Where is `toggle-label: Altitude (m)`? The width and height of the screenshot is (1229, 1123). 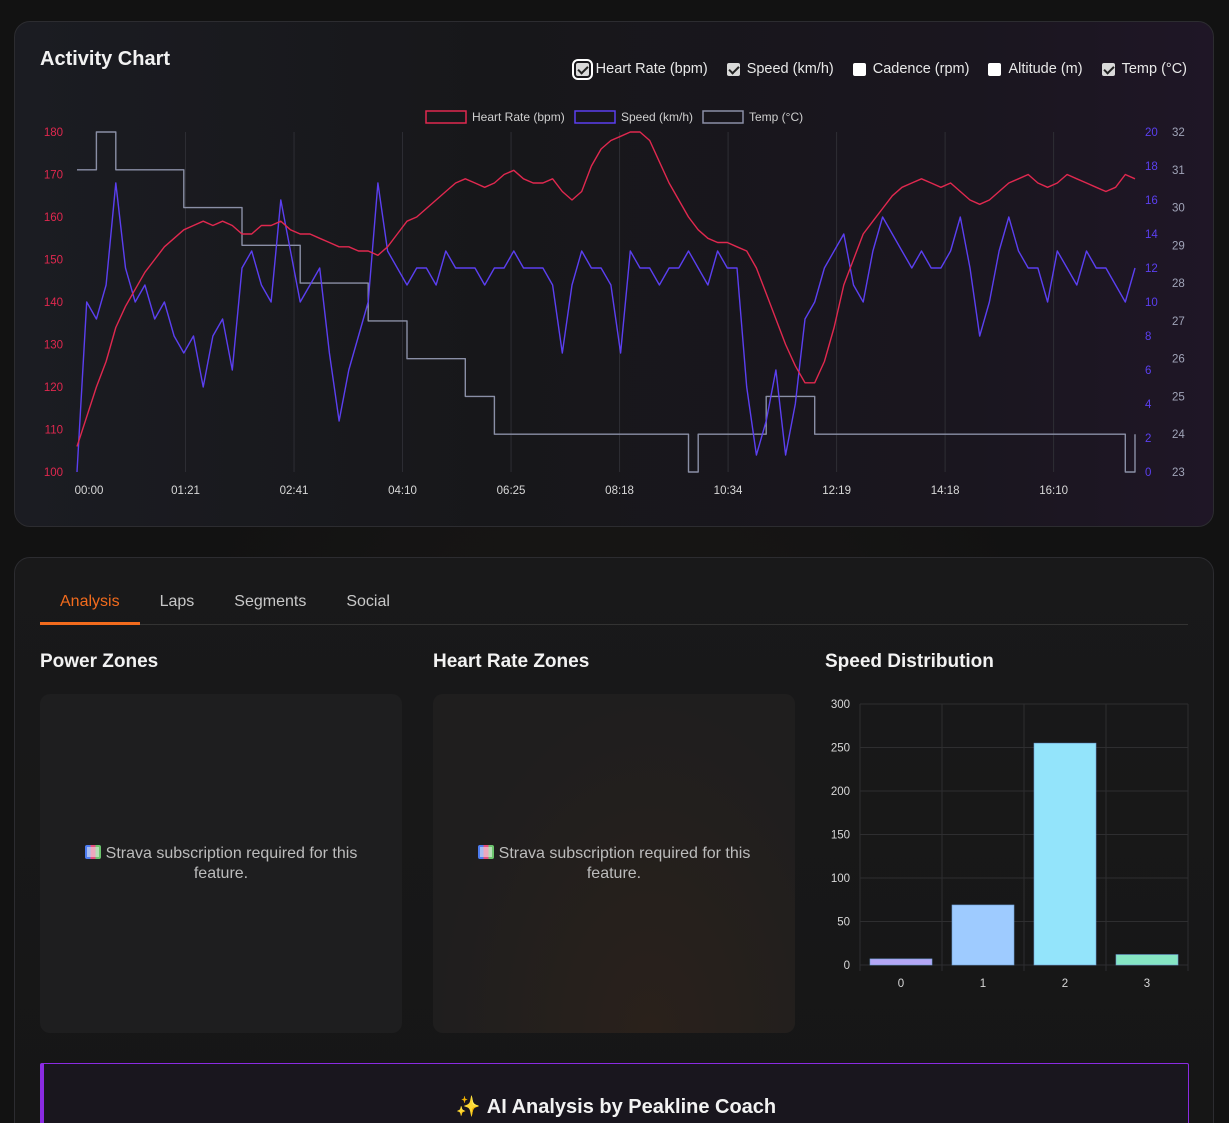
toggle-label: Altitude (m) is located at coordinates (1045, 69).